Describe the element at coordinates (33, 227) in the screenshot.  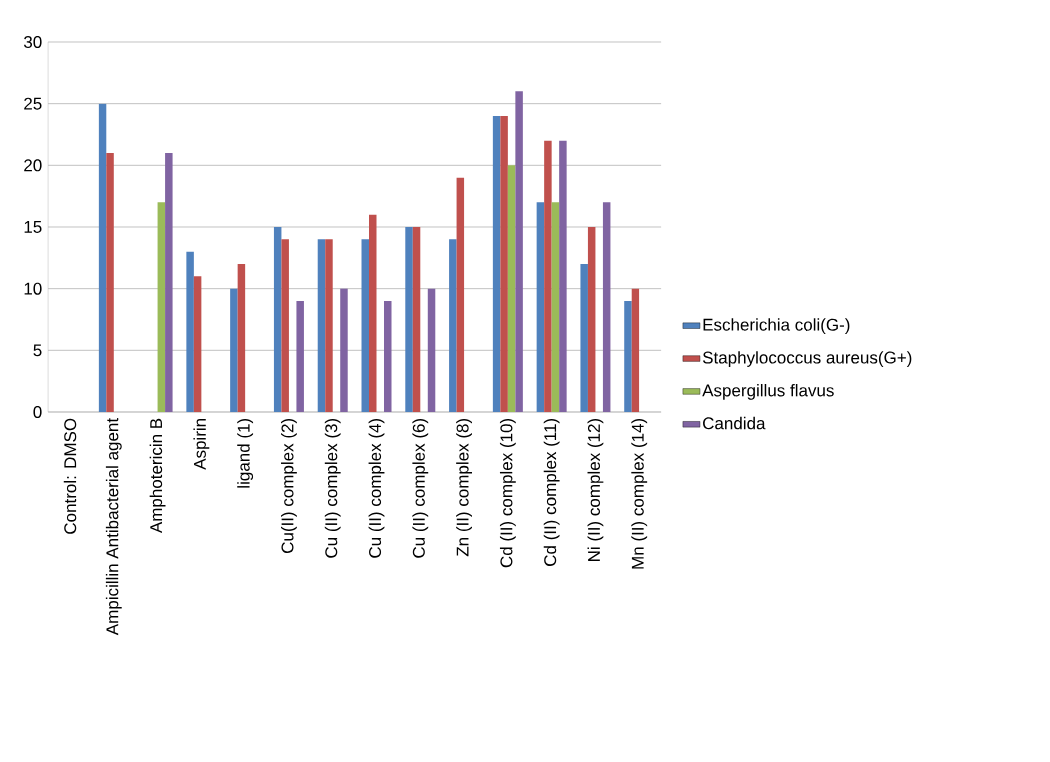
I see `y-tick-label: 15` at that location.